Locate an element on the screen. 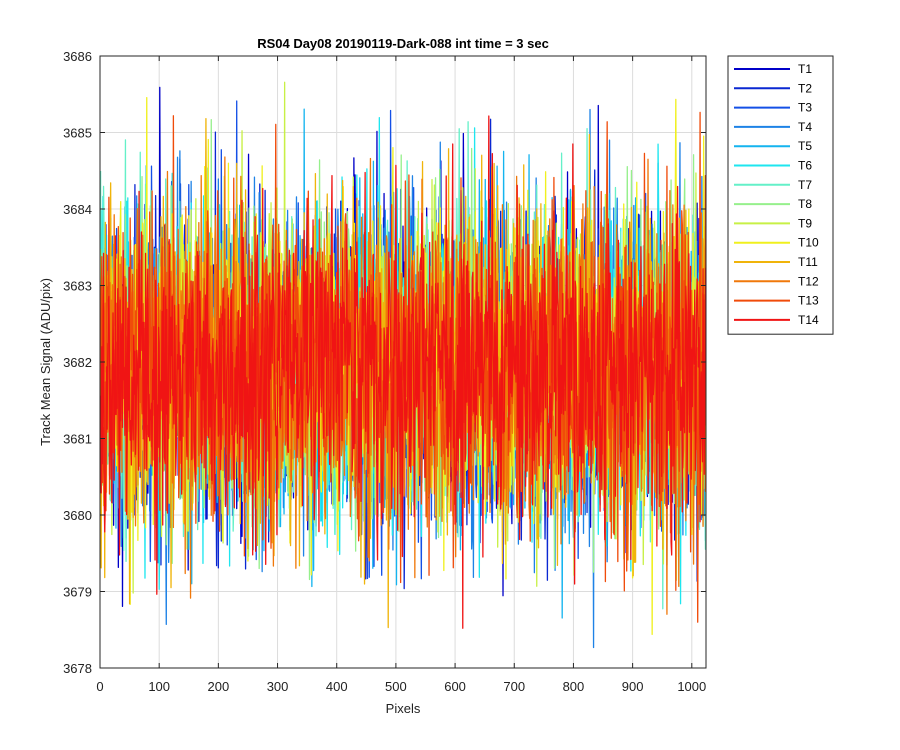 The width and height of the screenshot is (900, 750). legend-label: T6 is located at coordinates (805, 166).